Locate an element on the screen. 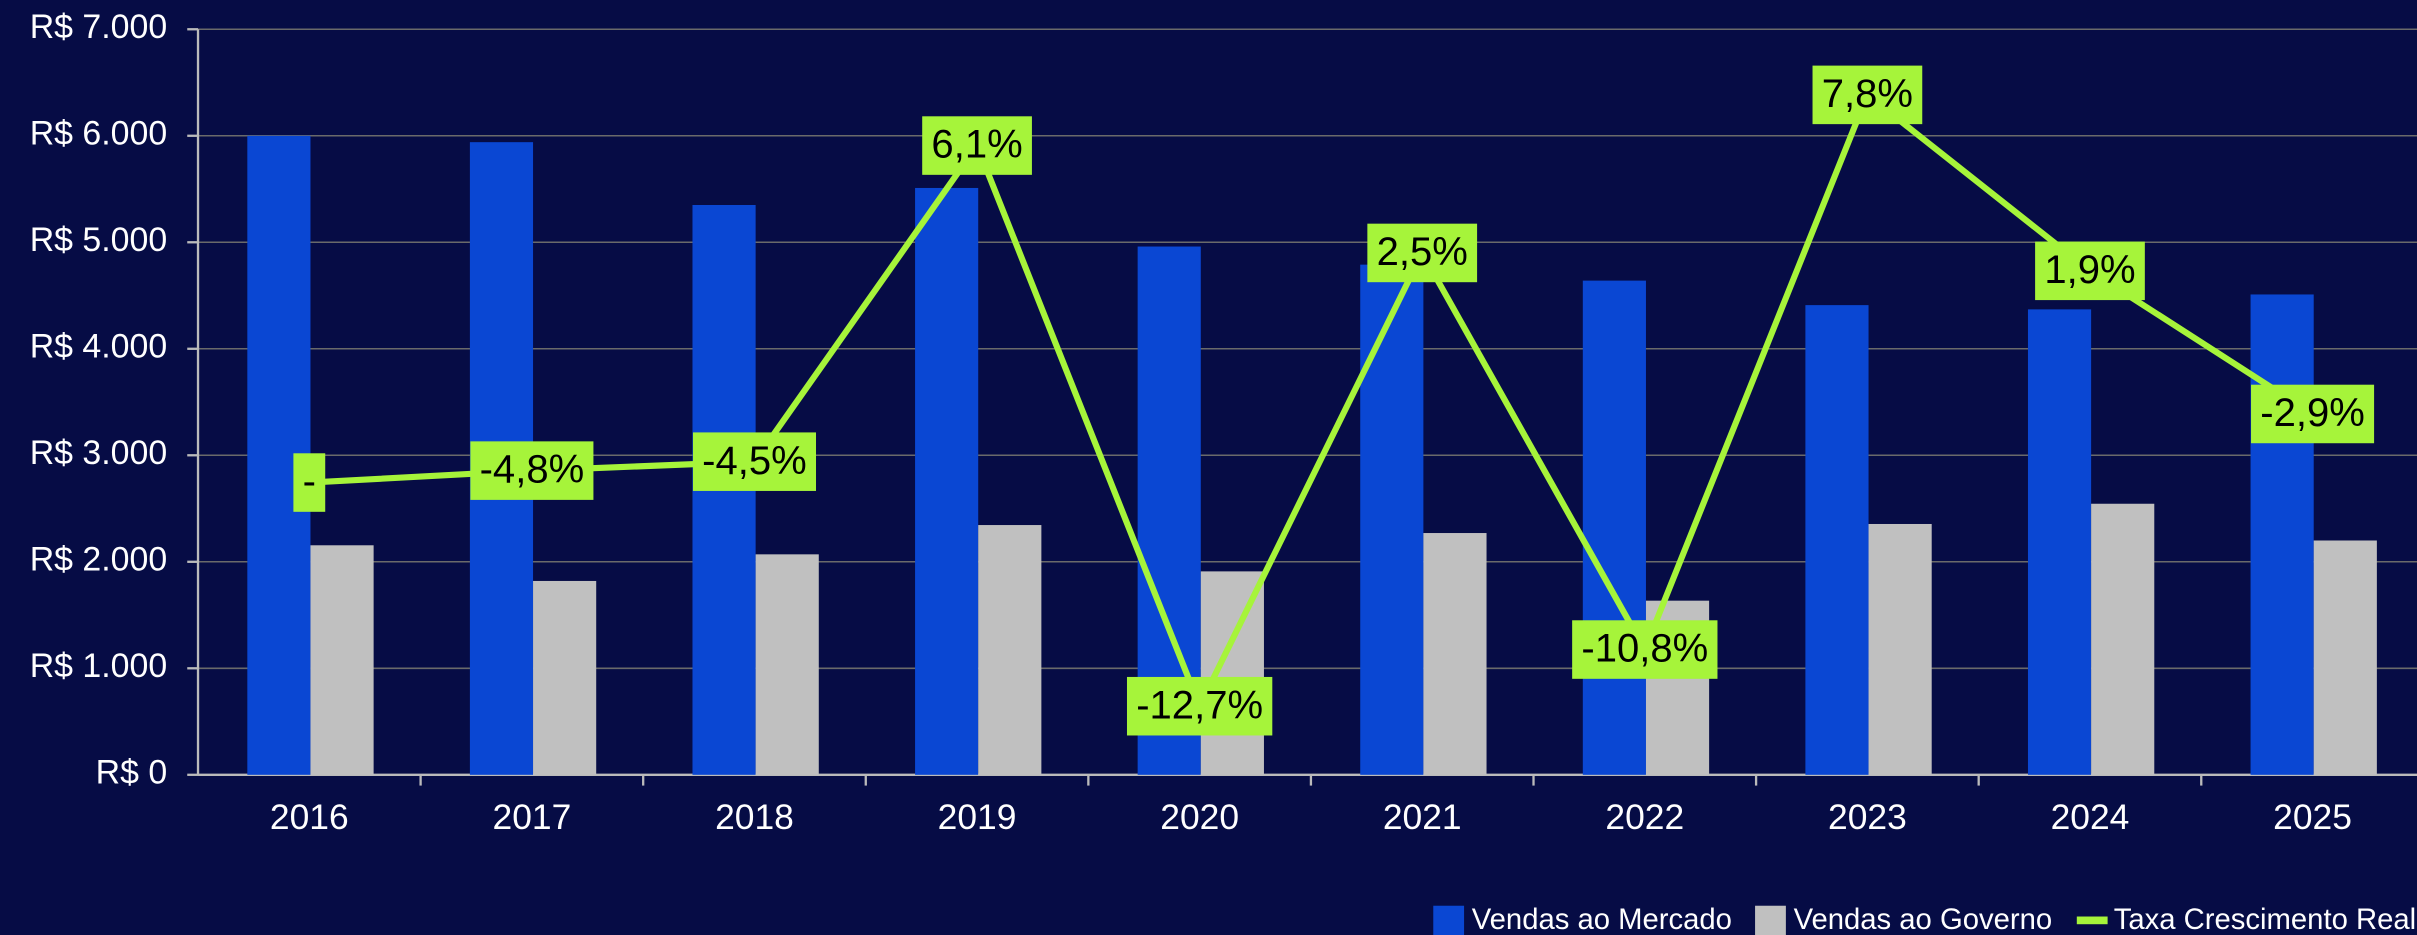  data-label: -12,7% is located at coordinates (1199, 706).